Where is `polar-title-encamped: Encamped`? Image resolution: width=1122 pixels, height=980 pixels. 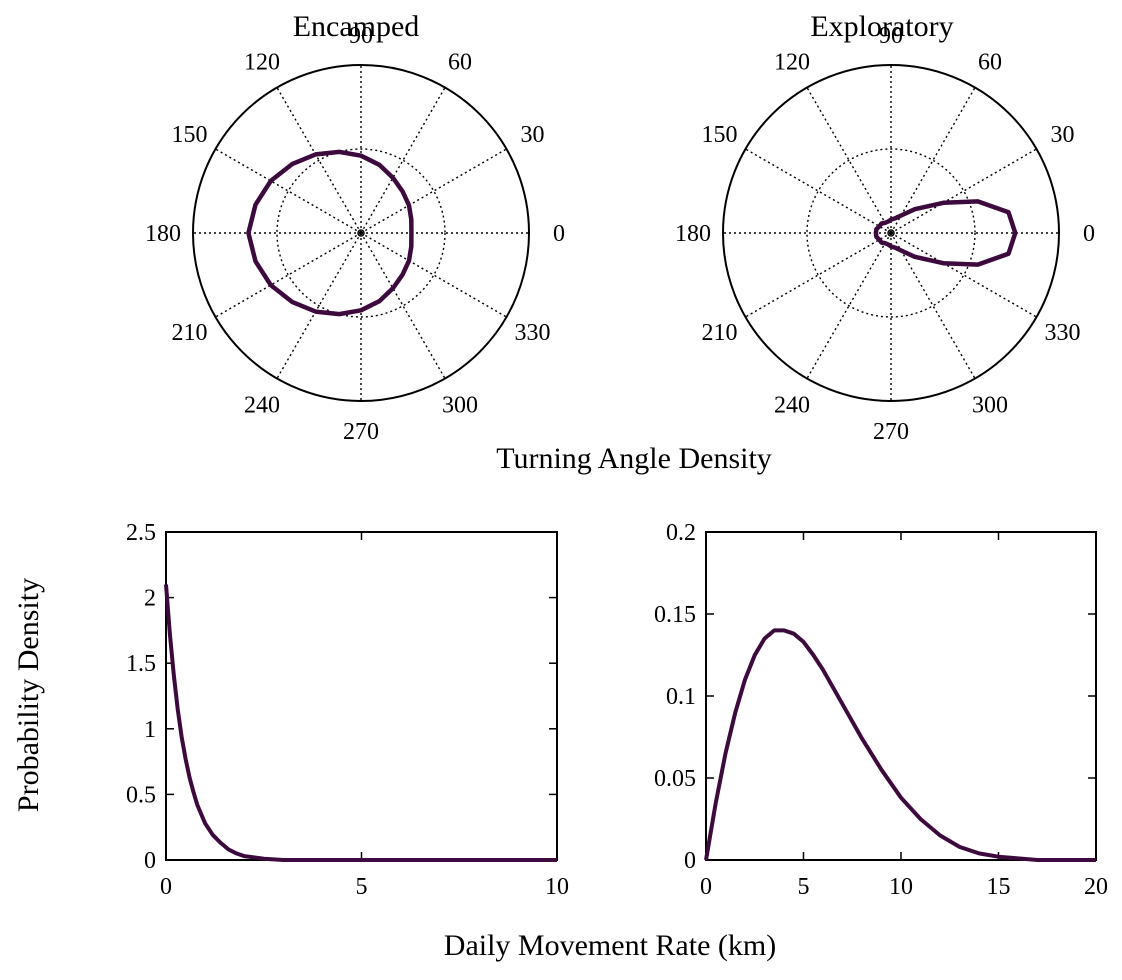
polar-title-encamped: Encamped is located at coordinates (356, 26).